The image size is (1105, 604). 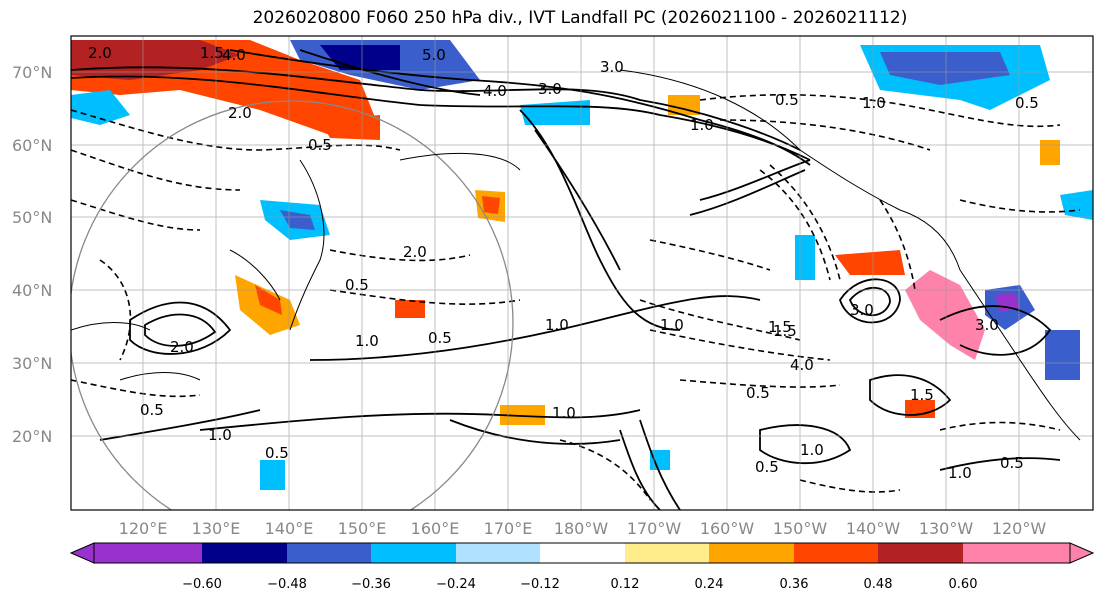 What do you see at coordinates (456, 584) in the screenshot?
I see `colorbar-tick-label: −0.24` at bounding box center [456, 584].